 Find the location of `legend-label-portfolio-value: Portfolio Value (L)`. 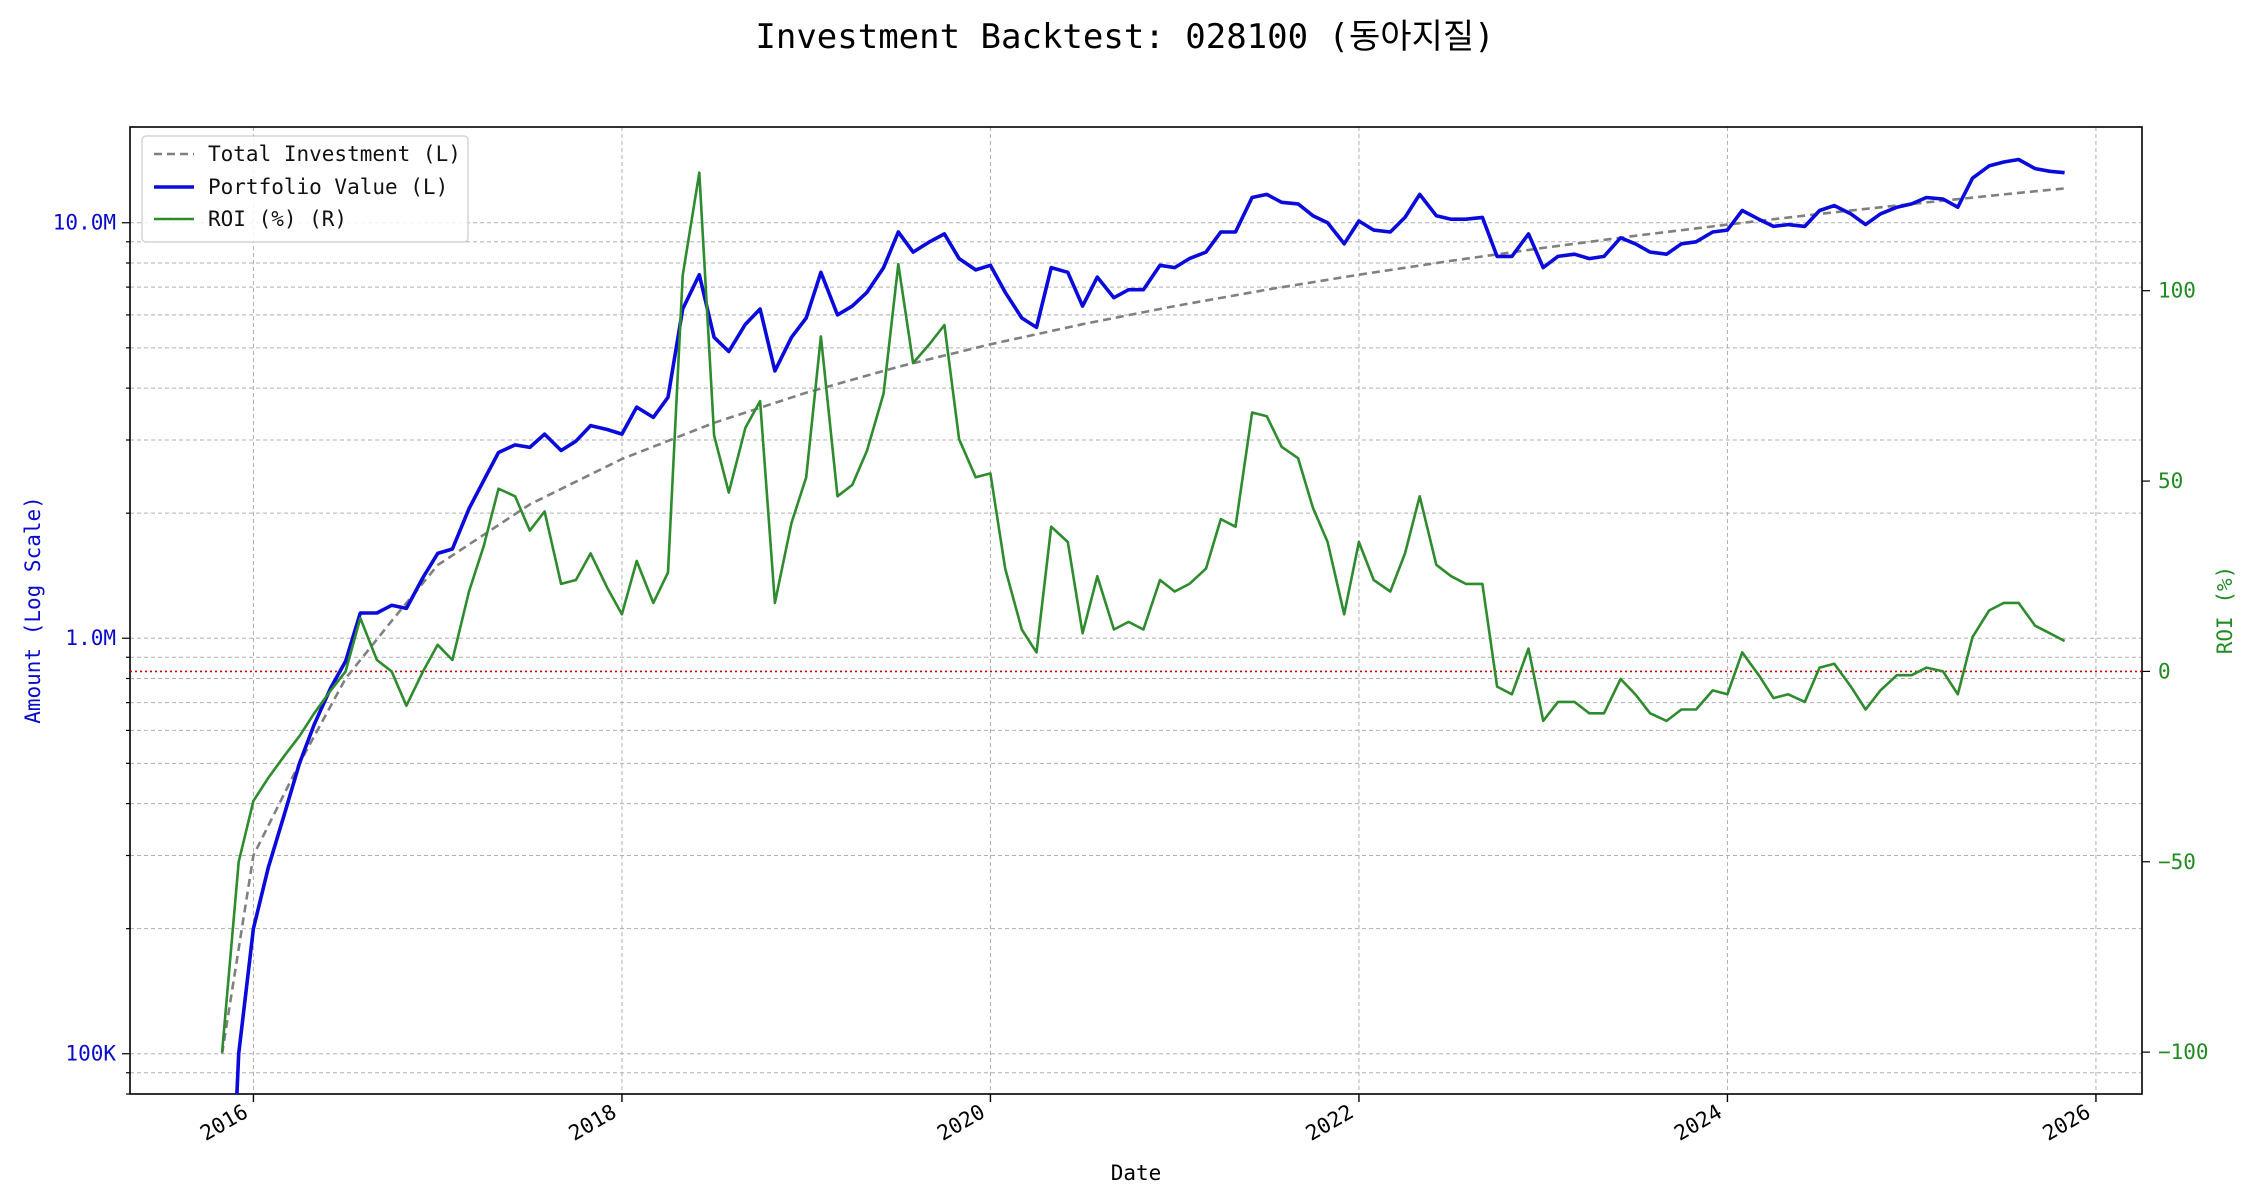

legend-label-portfolio-value: Portfolio Value (L) is located at coordinates (328, 187).